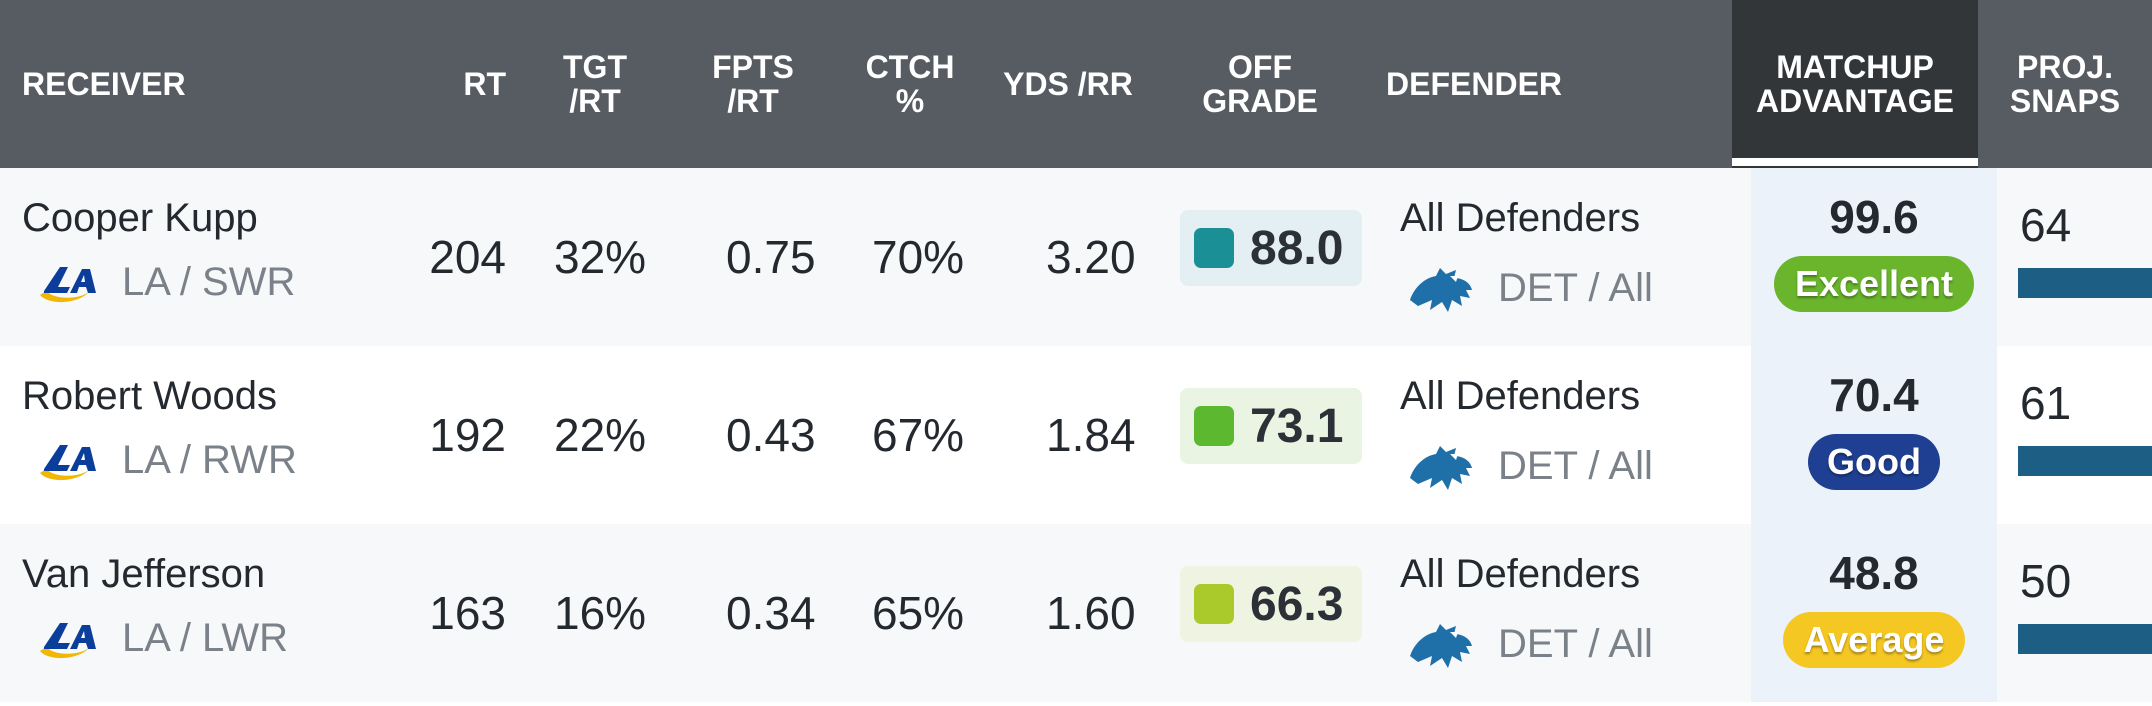 The height and width of the screenshot is (706, 2152). I want to click on col-defender: DEFENDER, so click(1474, 84).